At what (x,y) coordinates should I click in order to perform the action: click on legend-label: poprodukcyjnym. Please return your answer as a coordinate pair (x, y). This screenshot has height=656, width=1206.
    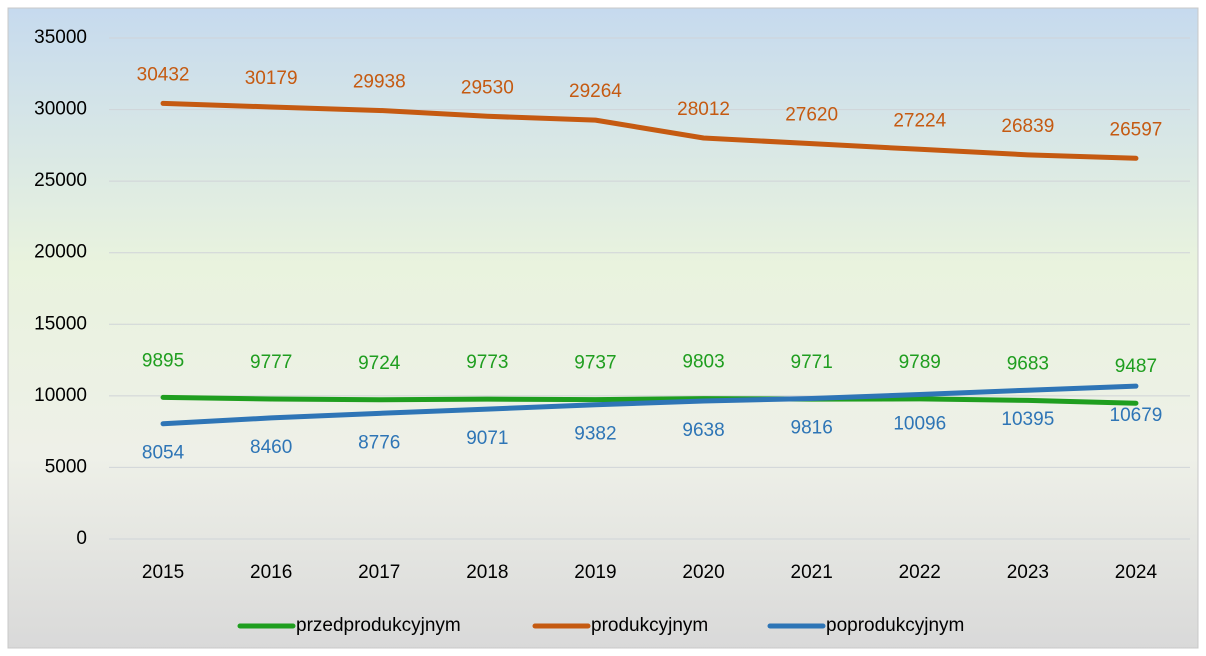
    Looking at the image, I should click on (895, 625).